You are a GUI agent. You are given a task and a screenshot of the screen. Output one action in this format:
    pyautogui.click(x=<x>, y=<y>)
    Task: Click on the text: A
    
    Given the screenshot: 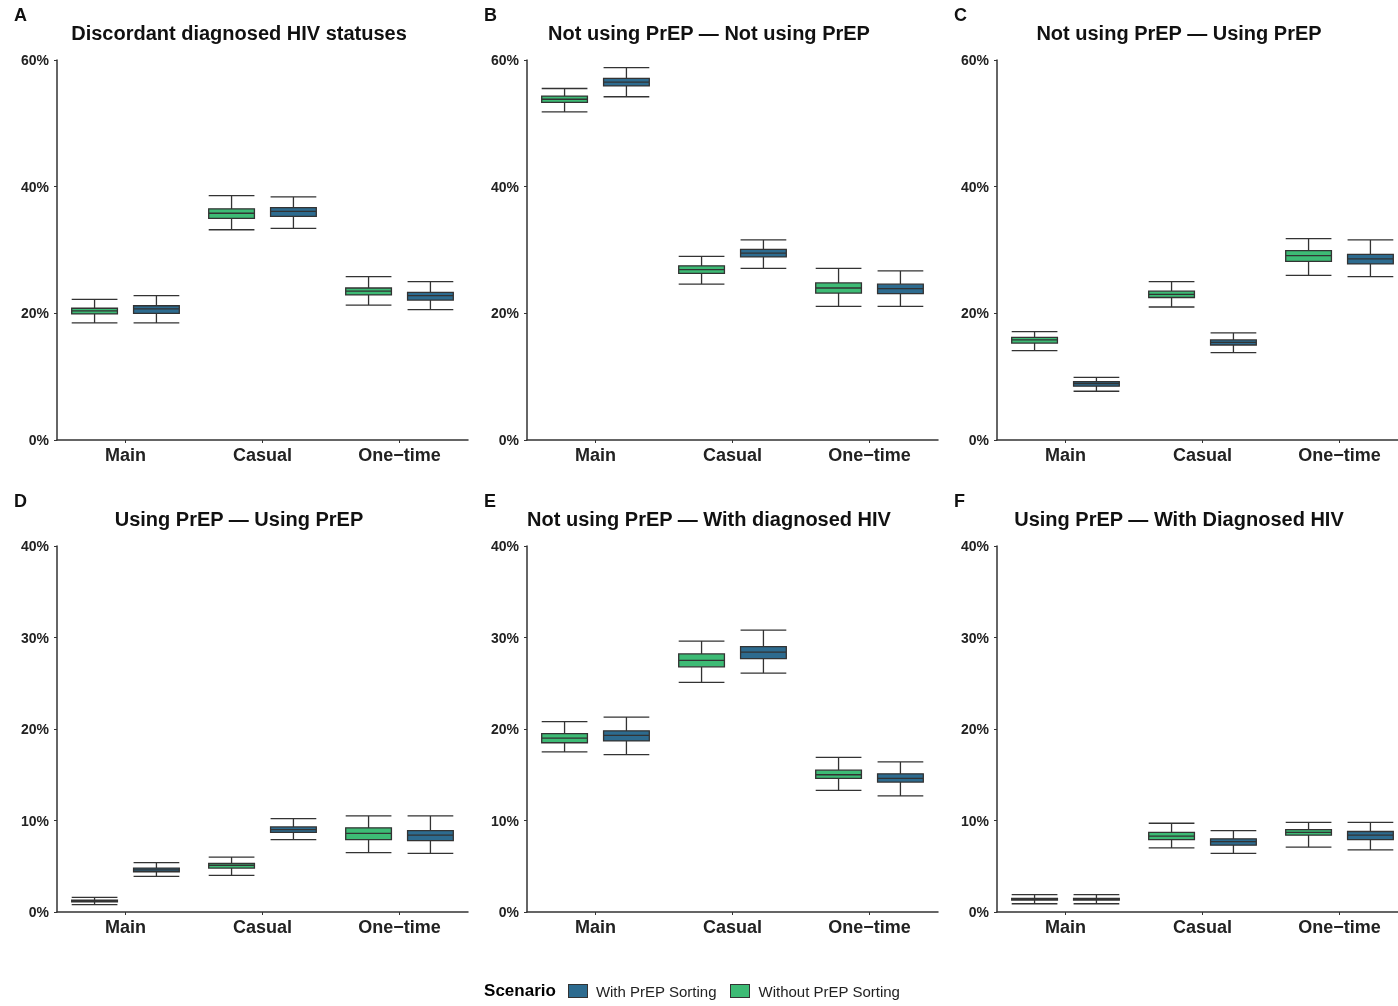 What is the action you would take?
    pyautogui.click(x=20, y=15)
    